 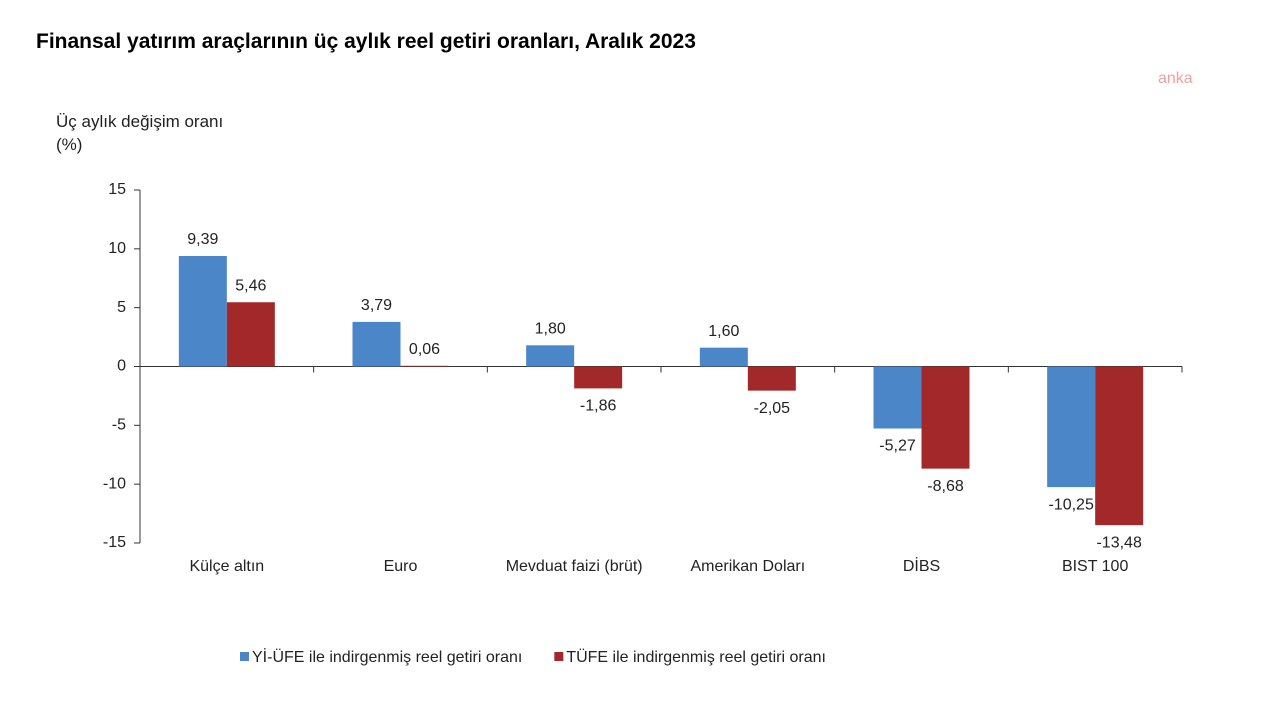 I want to click on y-tick-label: 5, so click(x=121, y=307).